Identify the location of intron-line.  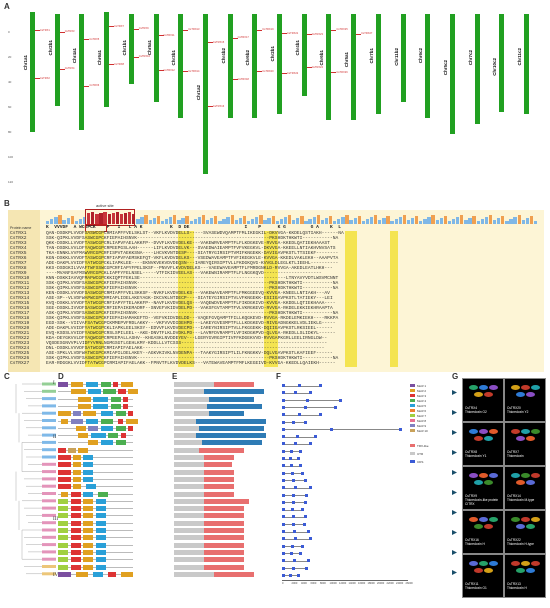
(297, 393).